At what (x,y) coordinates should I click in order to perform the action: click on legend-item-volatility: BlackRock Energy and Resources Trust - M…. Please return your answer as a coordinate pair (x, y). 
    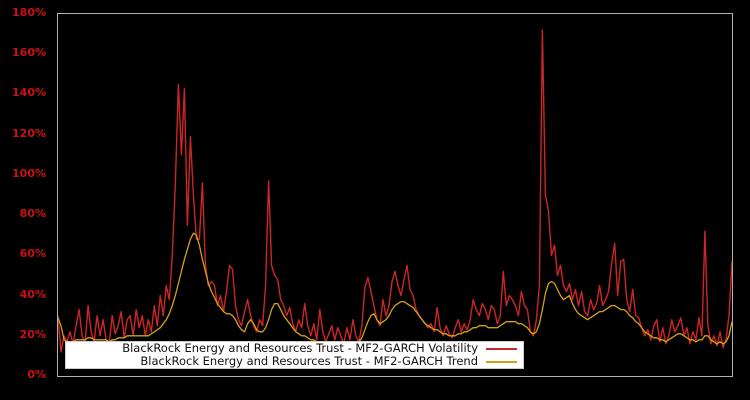
    Looking at the image, I should click on (293, 348).